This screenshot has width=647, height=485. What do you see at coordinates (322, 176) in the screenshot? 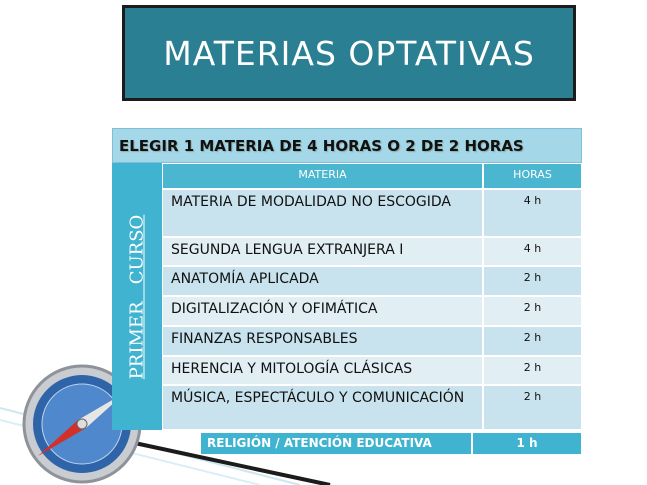
I see `column-header: MATERIA` at bounding box center [322, 176].